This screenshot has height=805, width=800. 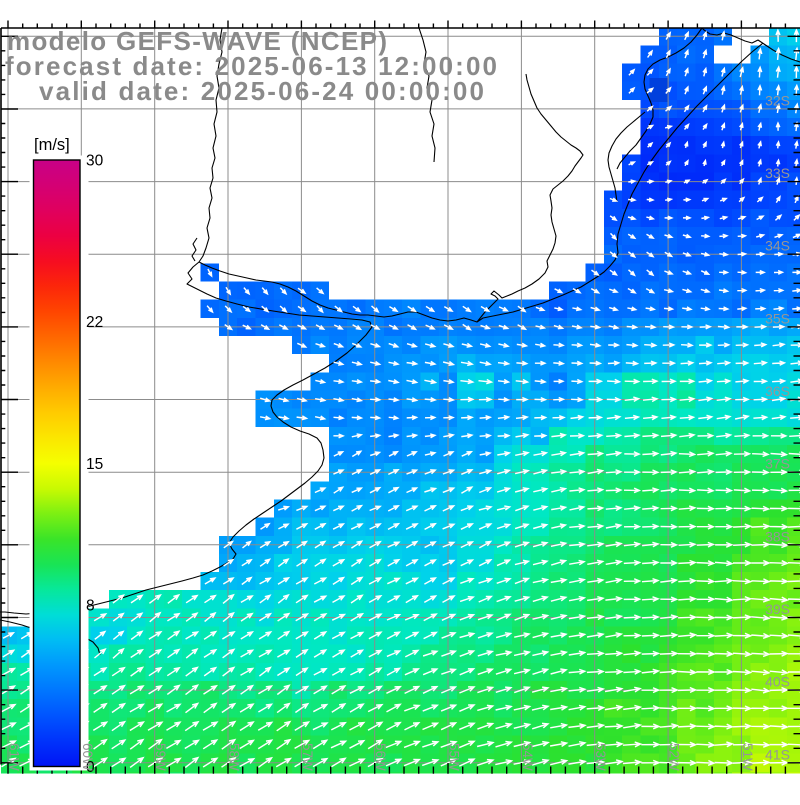 I want to click on svg-text: 8, so click(x=90, y=605).